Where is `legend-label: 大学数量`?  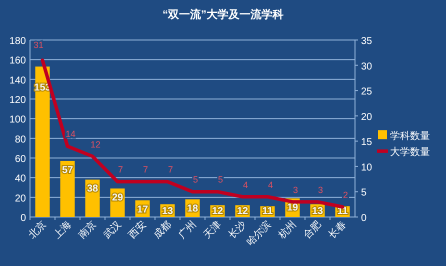
legend-label: 大学数量 is located at coordinates (410, 152).